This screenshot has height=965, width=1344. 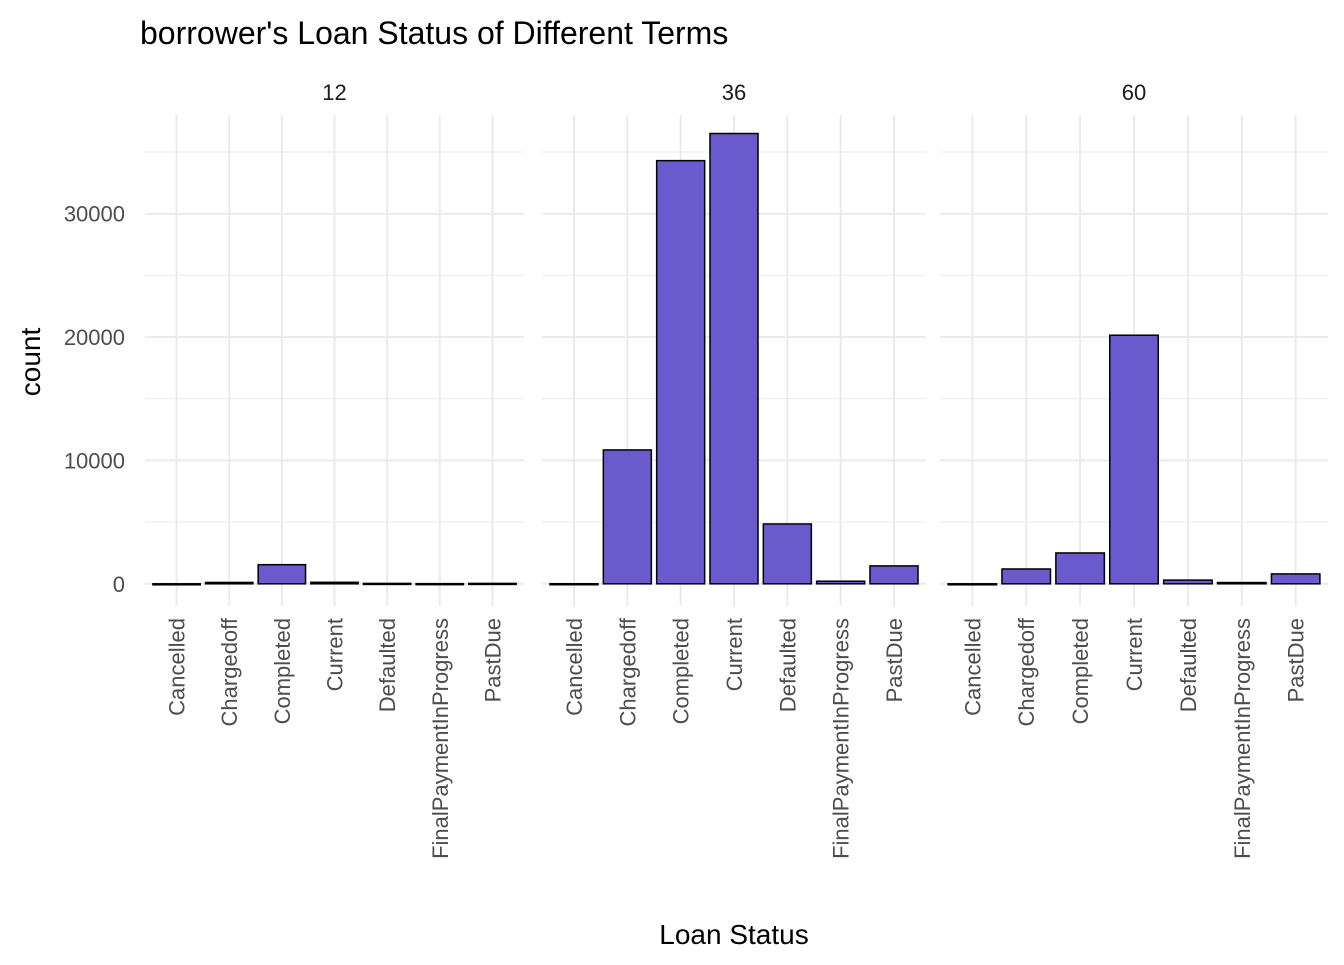 I want to click on y-tick-label: 10000, so click(x=94, y=460).